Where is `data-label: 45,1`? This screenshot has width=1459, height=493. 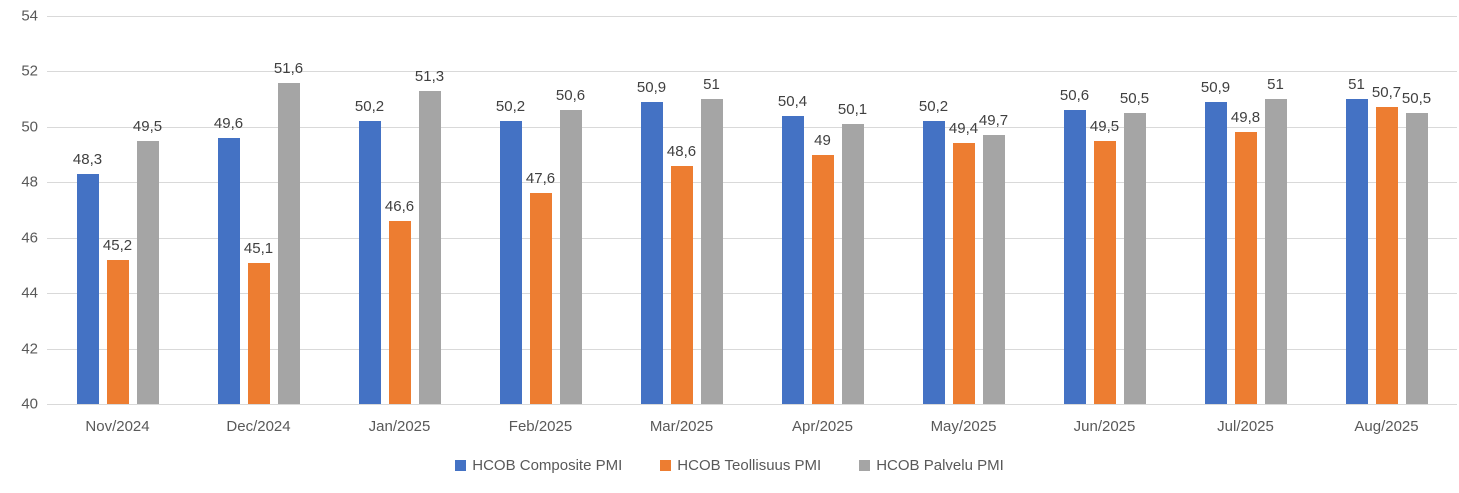 data-label: 45,1 is located at coordinates (258, 248).